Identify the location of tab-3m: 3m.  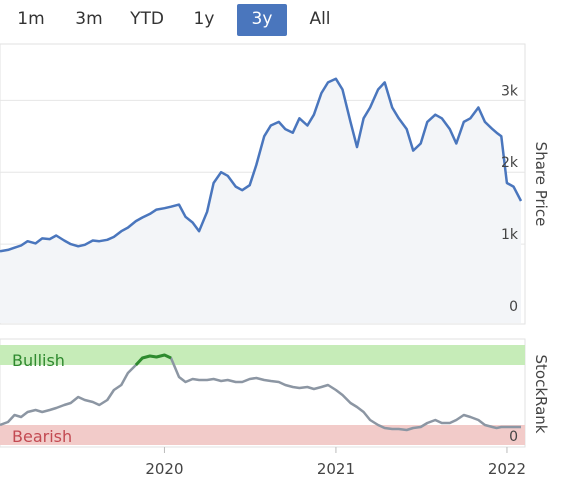
(89, 19).